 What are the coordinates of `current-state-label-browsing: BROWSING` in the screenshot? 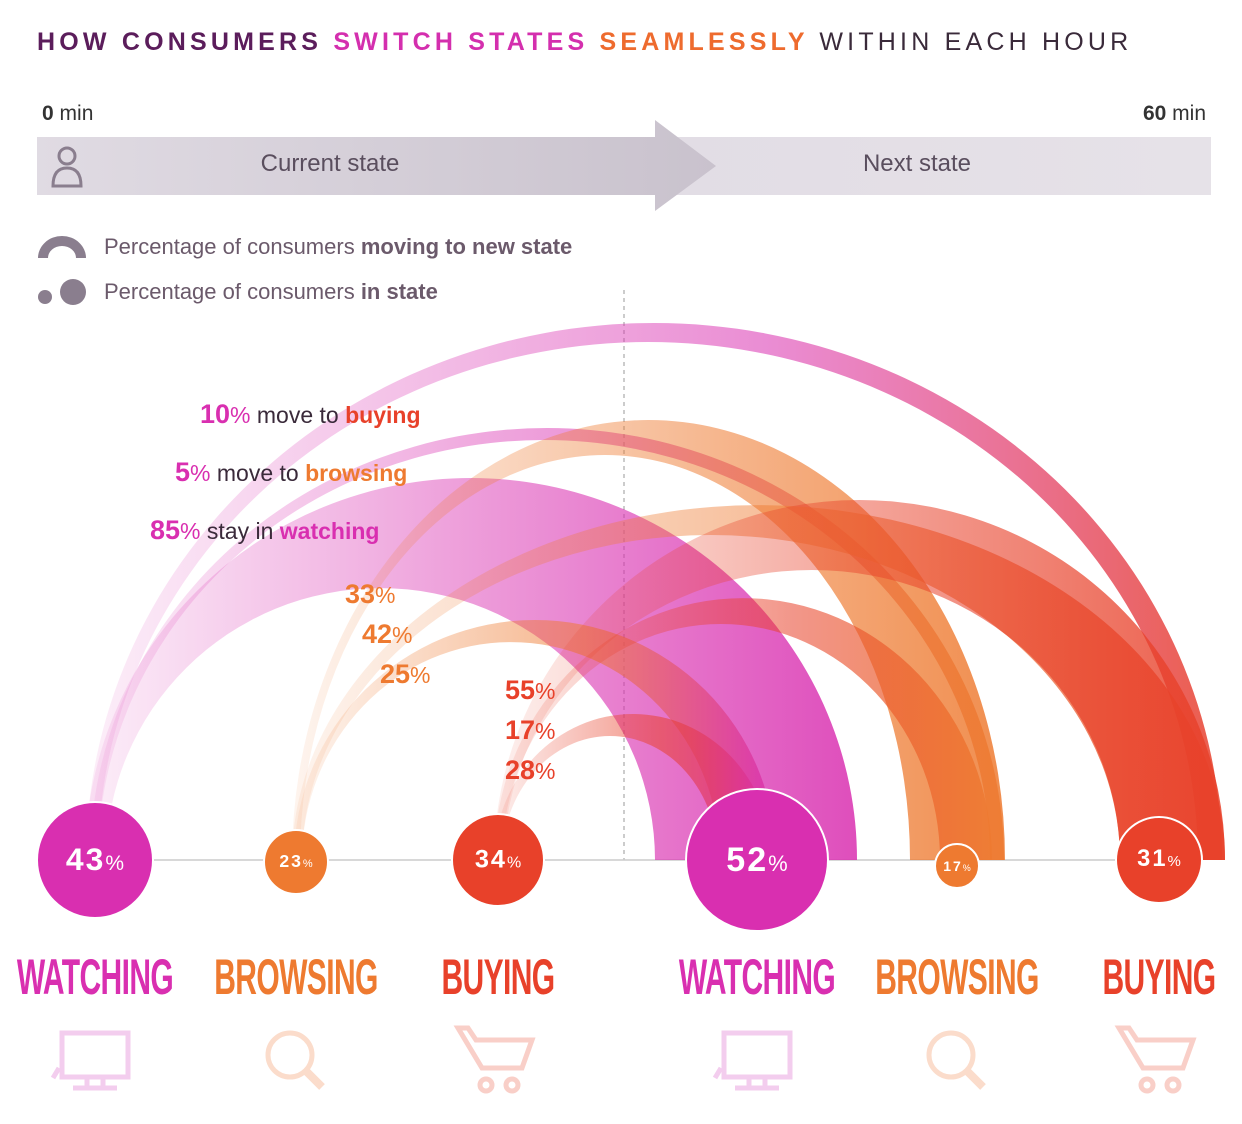 It's located at (296, 977).